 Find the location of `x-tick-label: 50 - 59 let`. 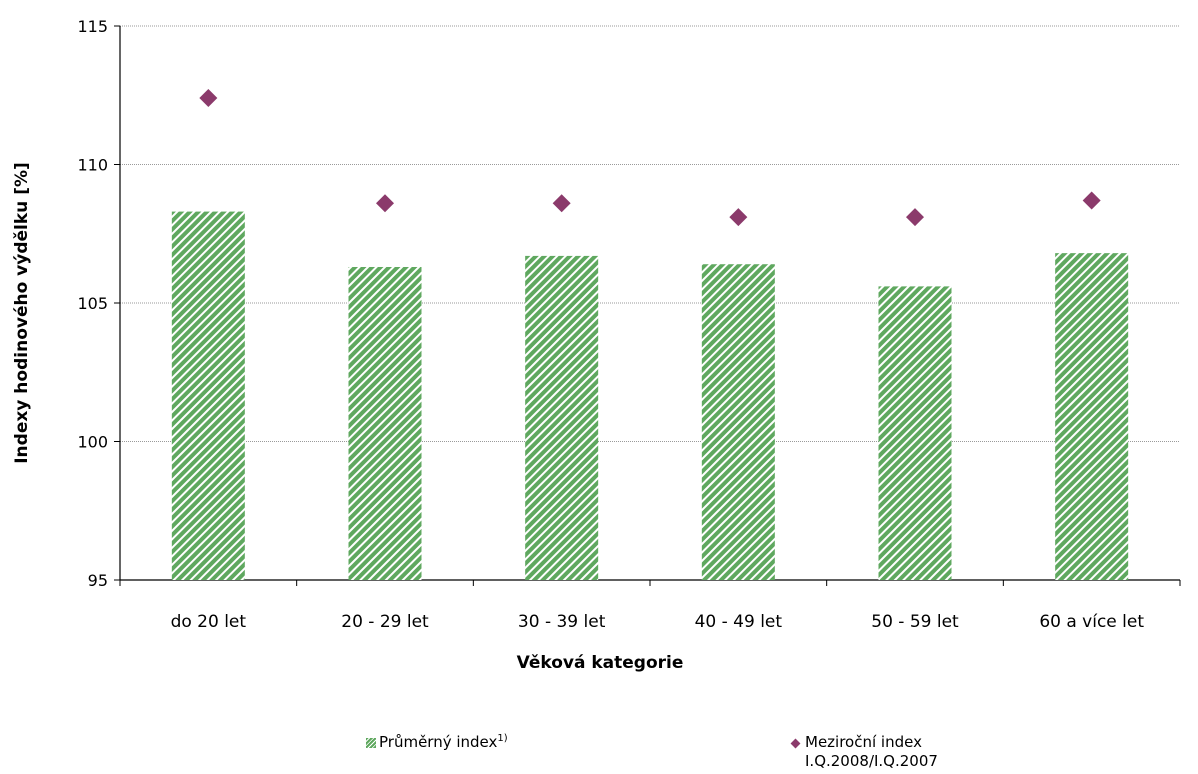

x-tick-label: 50 - 59 let is located at coordinates (915, 622).